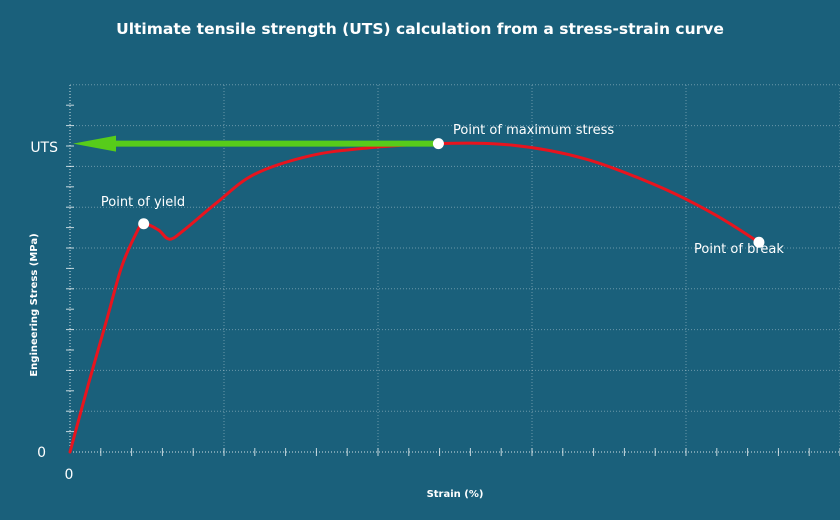 This screenshot has height=520, width=840. What do you see at coordinates (533, 130) in the screenshot?
I see `label-point-of-maximum-stress: Point of maximum stress` at bounding box center [533, 130].